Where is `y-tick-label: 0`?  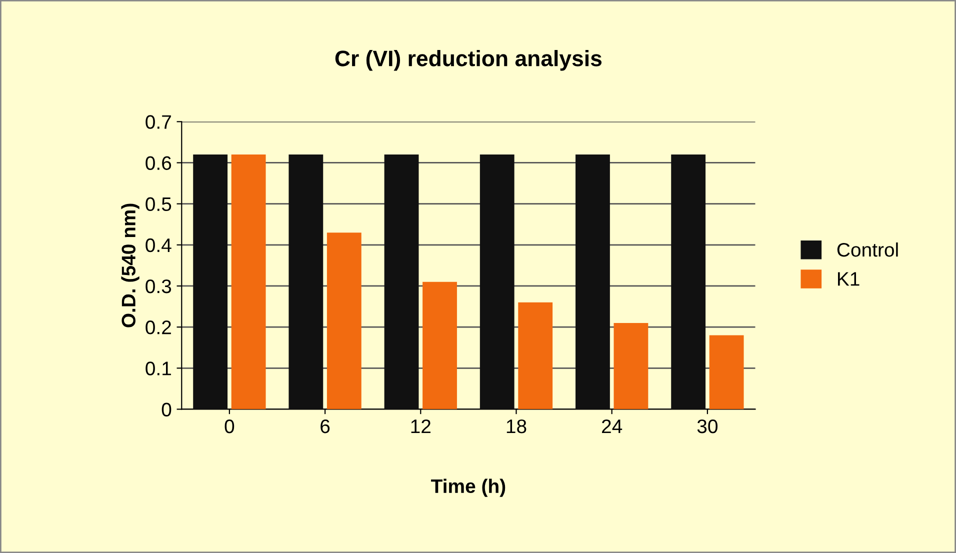
y-tick-label: 0 is located at coordinates (167, 409).